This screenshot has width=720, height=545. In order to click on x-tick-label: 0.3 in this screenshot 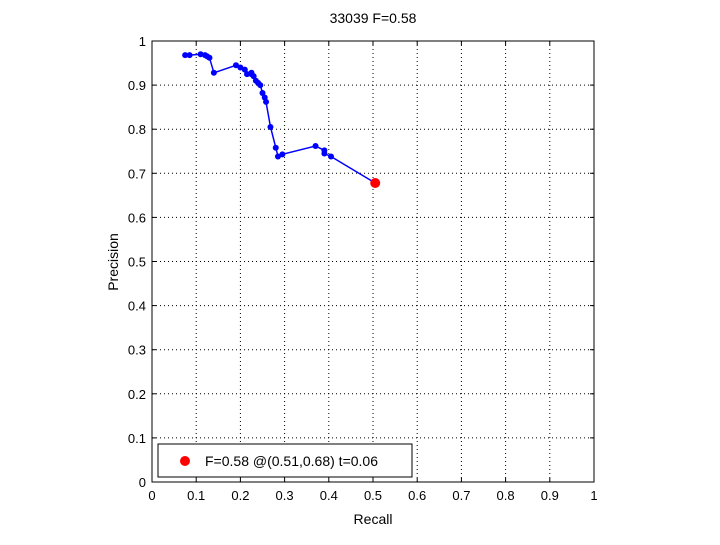, I will do `click(285, 495)`.